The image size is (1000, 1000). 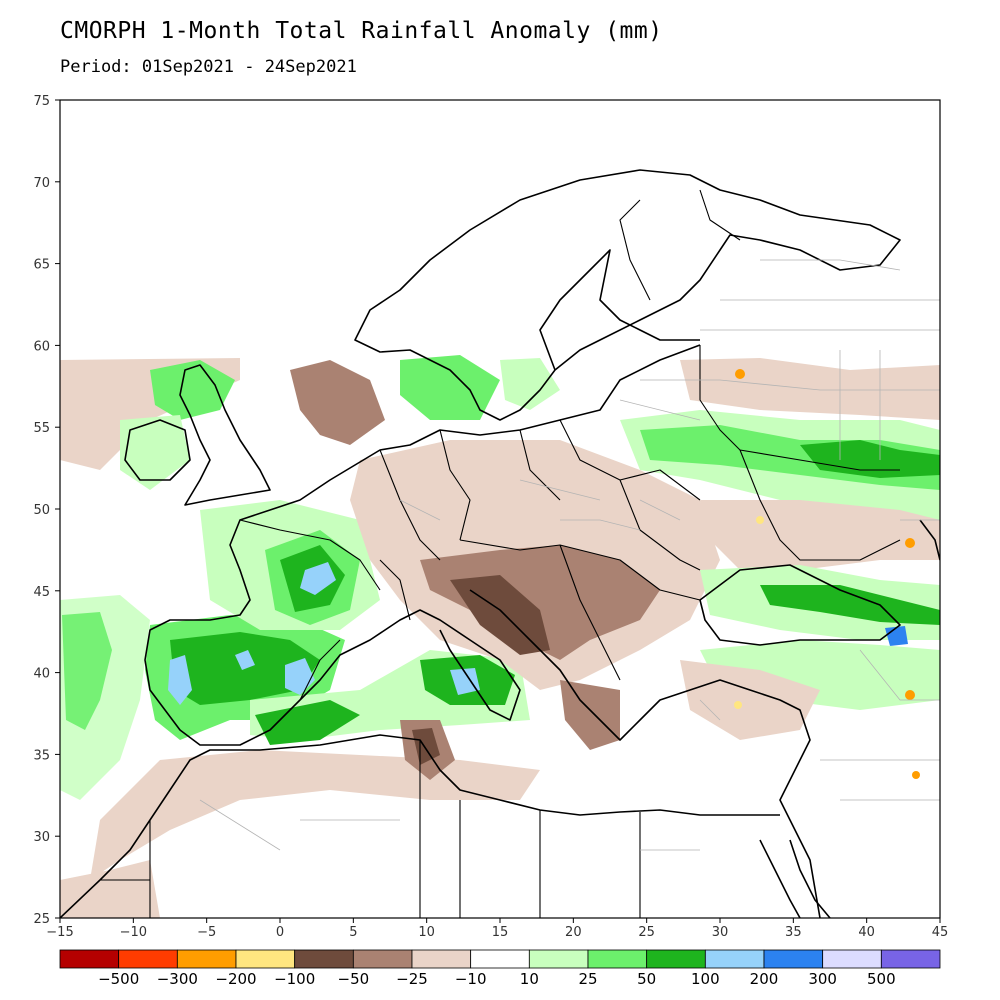 What do you see at coordinates (41, 510) in the screenshot?
I see `lat-tick-label: 50` at bounding box center [41, 510].